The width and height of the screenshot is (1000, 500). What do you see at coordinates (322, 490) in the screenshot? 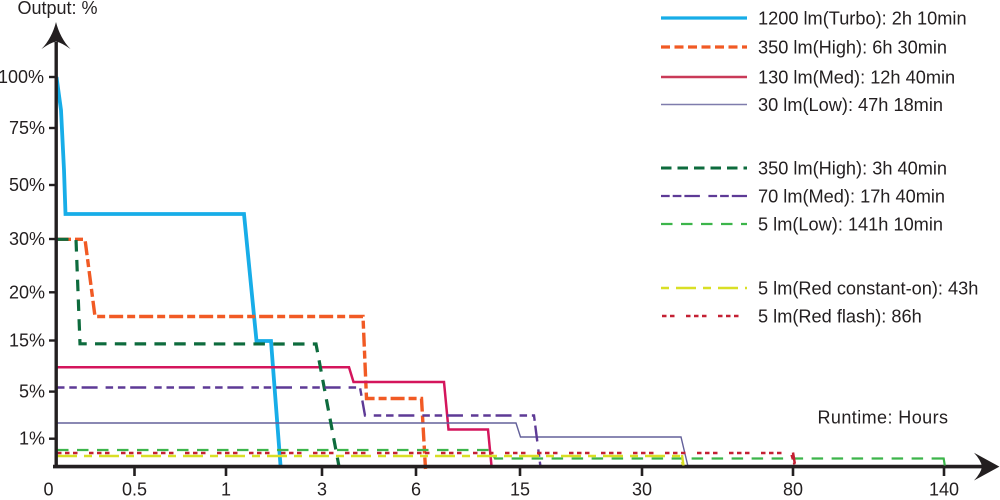
I see `svg-text: 3` at bounding box center [322, 490].